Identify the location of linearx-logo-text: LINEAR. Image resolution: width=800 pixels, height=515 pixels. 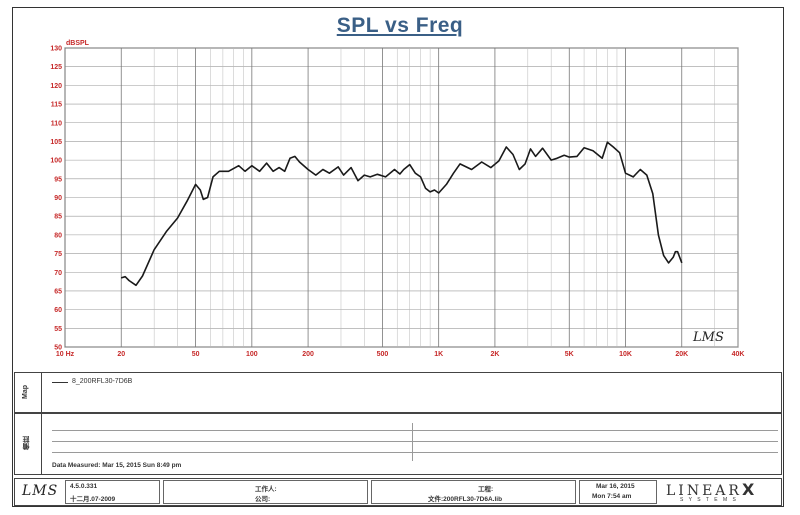
(704, 491).